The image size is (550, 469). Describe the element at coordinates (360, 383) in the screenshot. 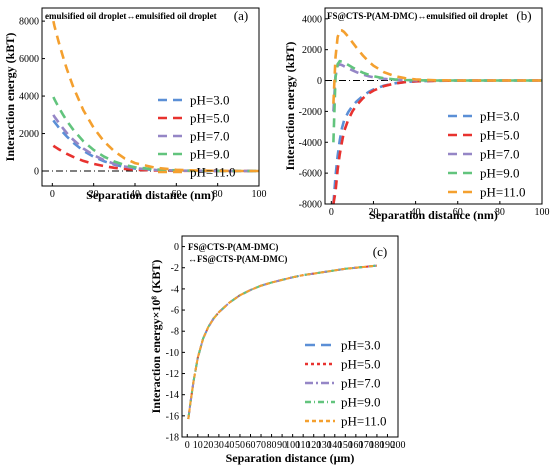

I see `panel-c-legend-label-2: pH=7.0` at that location.